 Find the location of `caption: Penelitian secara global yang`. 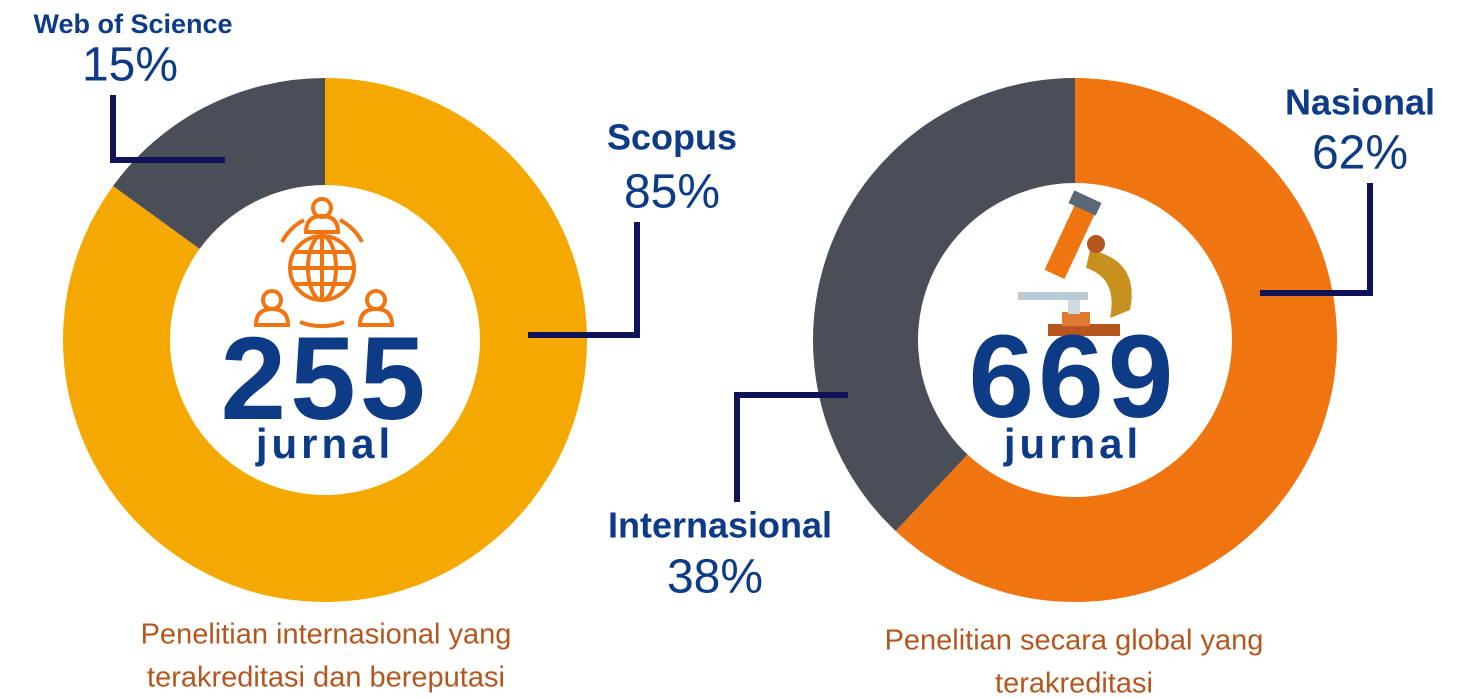

caption: Penelitian secara global yang is located at coordinates (1074, 641).